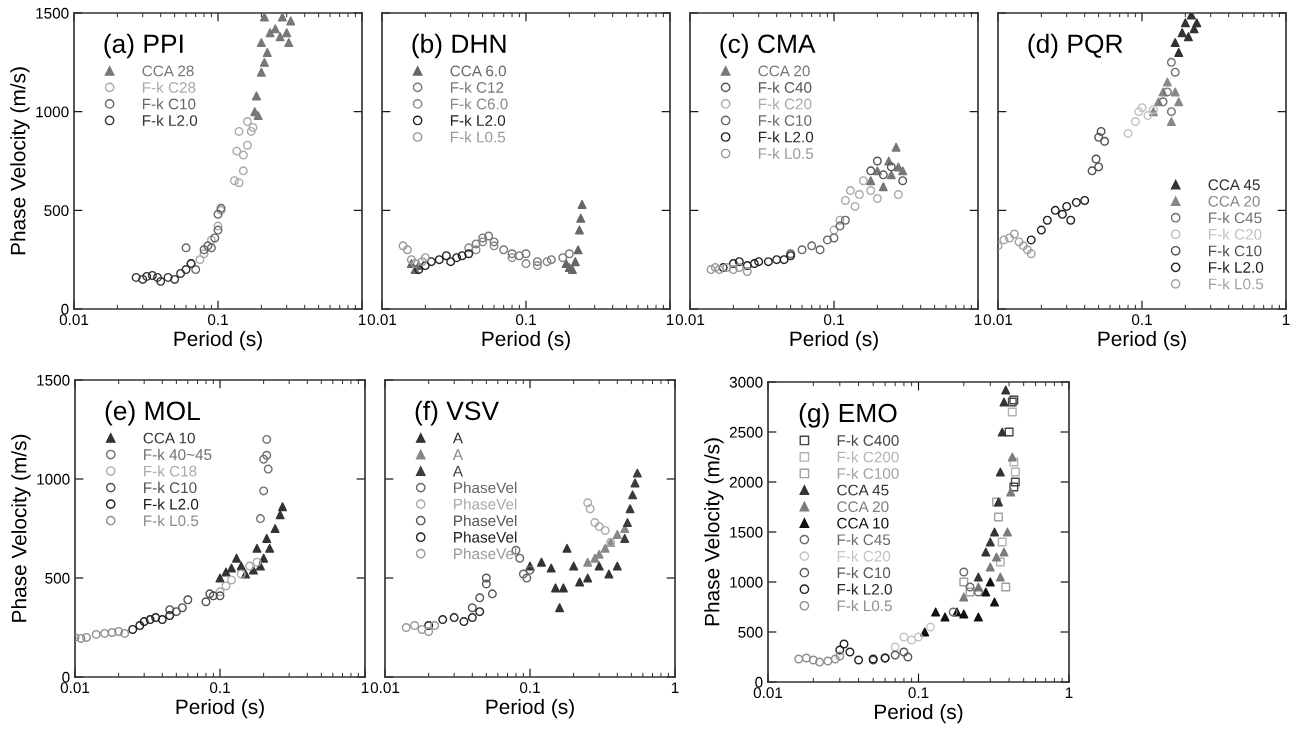 The height and width of the screenshot is (731, 1299). Describe the element at coordinates (1075, 46) in the screenshot. I see `text: (d) PQR` at that location.